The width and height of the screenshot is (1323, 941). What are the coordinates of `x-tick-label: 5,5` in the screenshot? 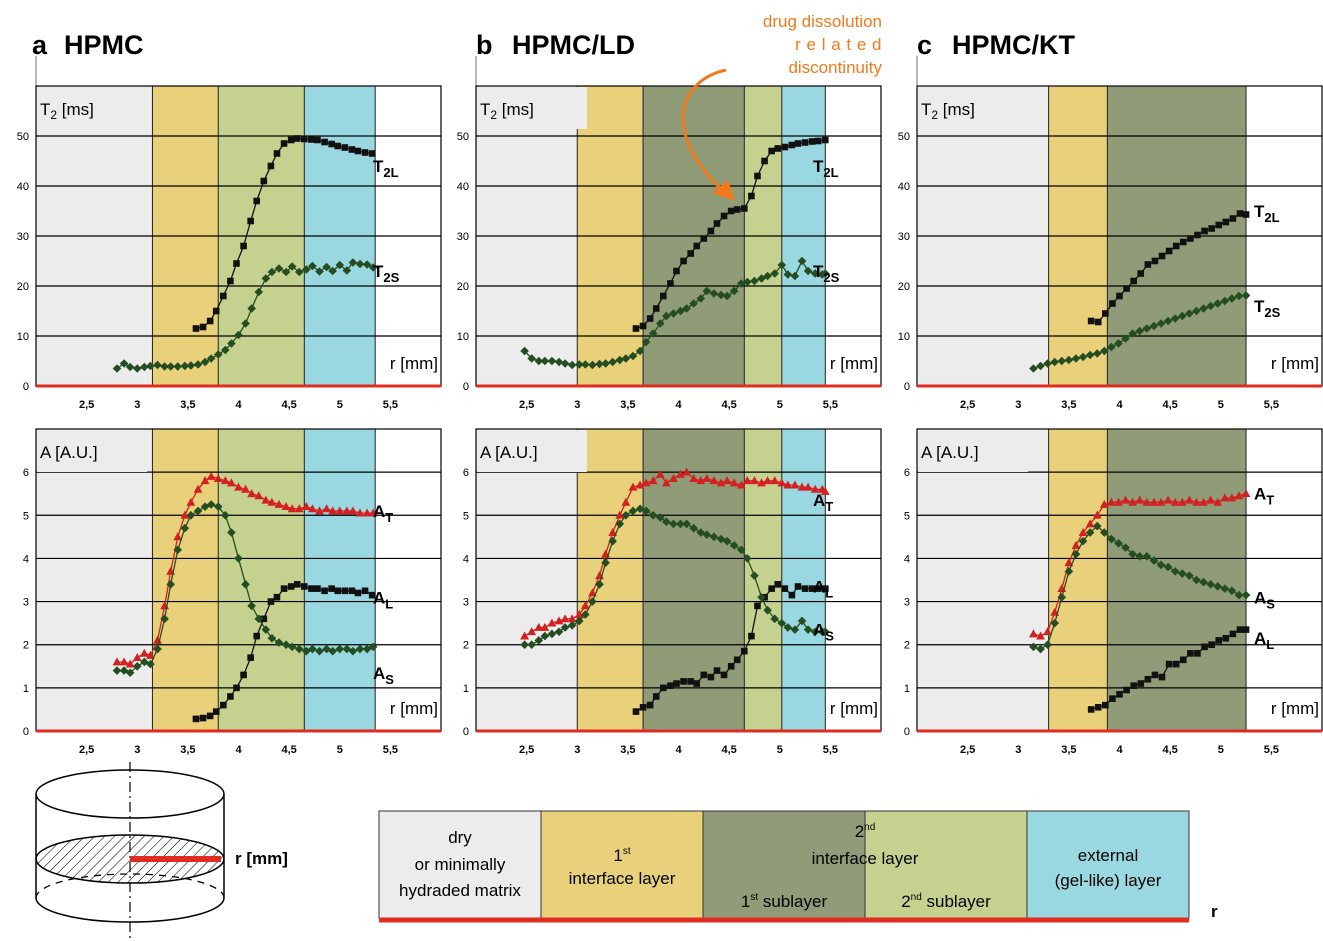 It's located at (390, 405).